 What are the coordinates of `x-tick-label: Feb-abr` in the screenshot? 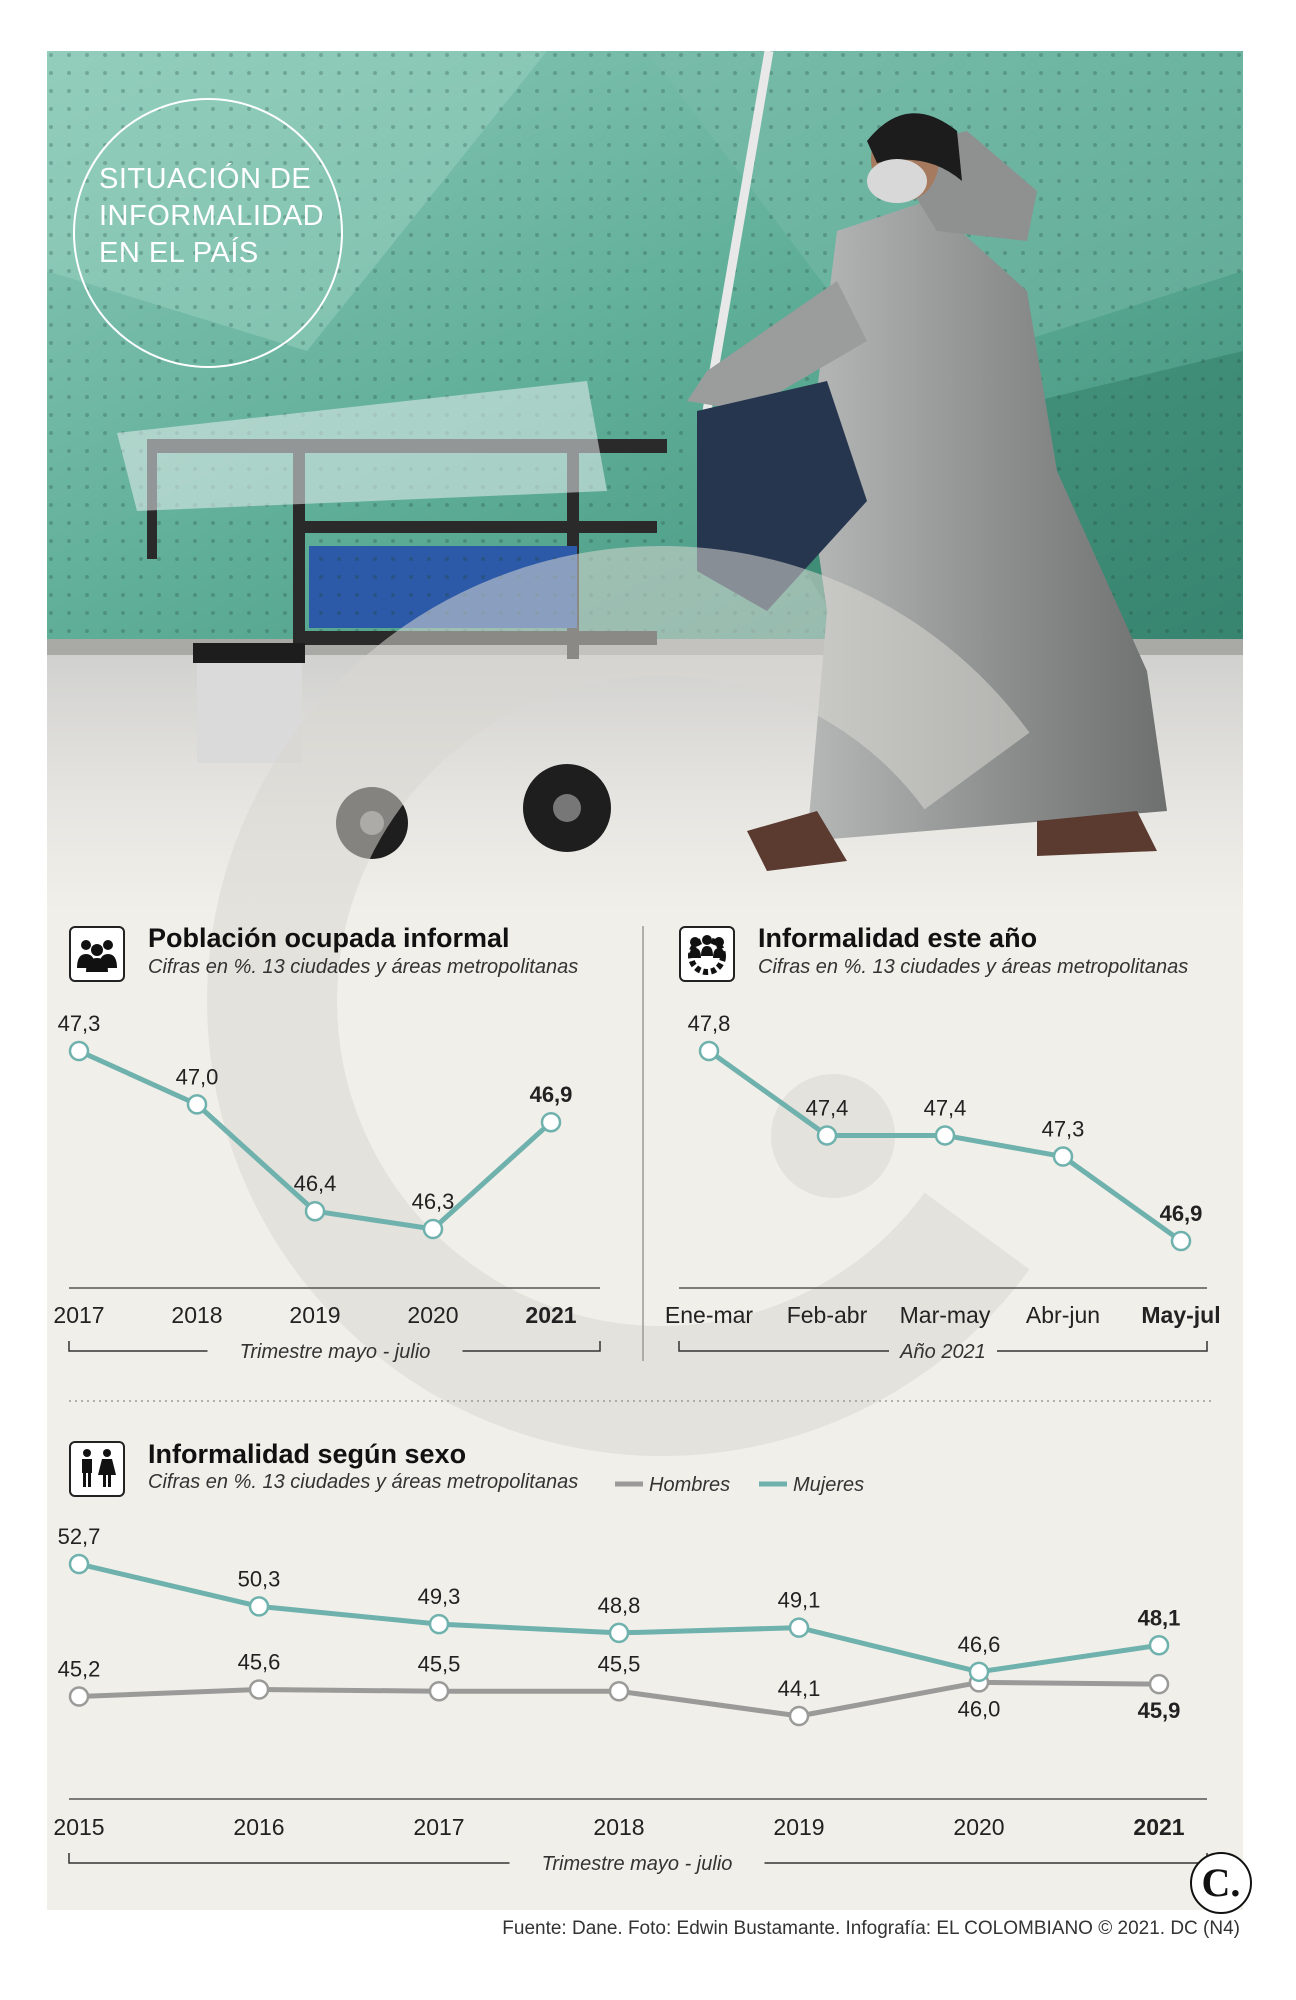 It's located at (827, 1315).